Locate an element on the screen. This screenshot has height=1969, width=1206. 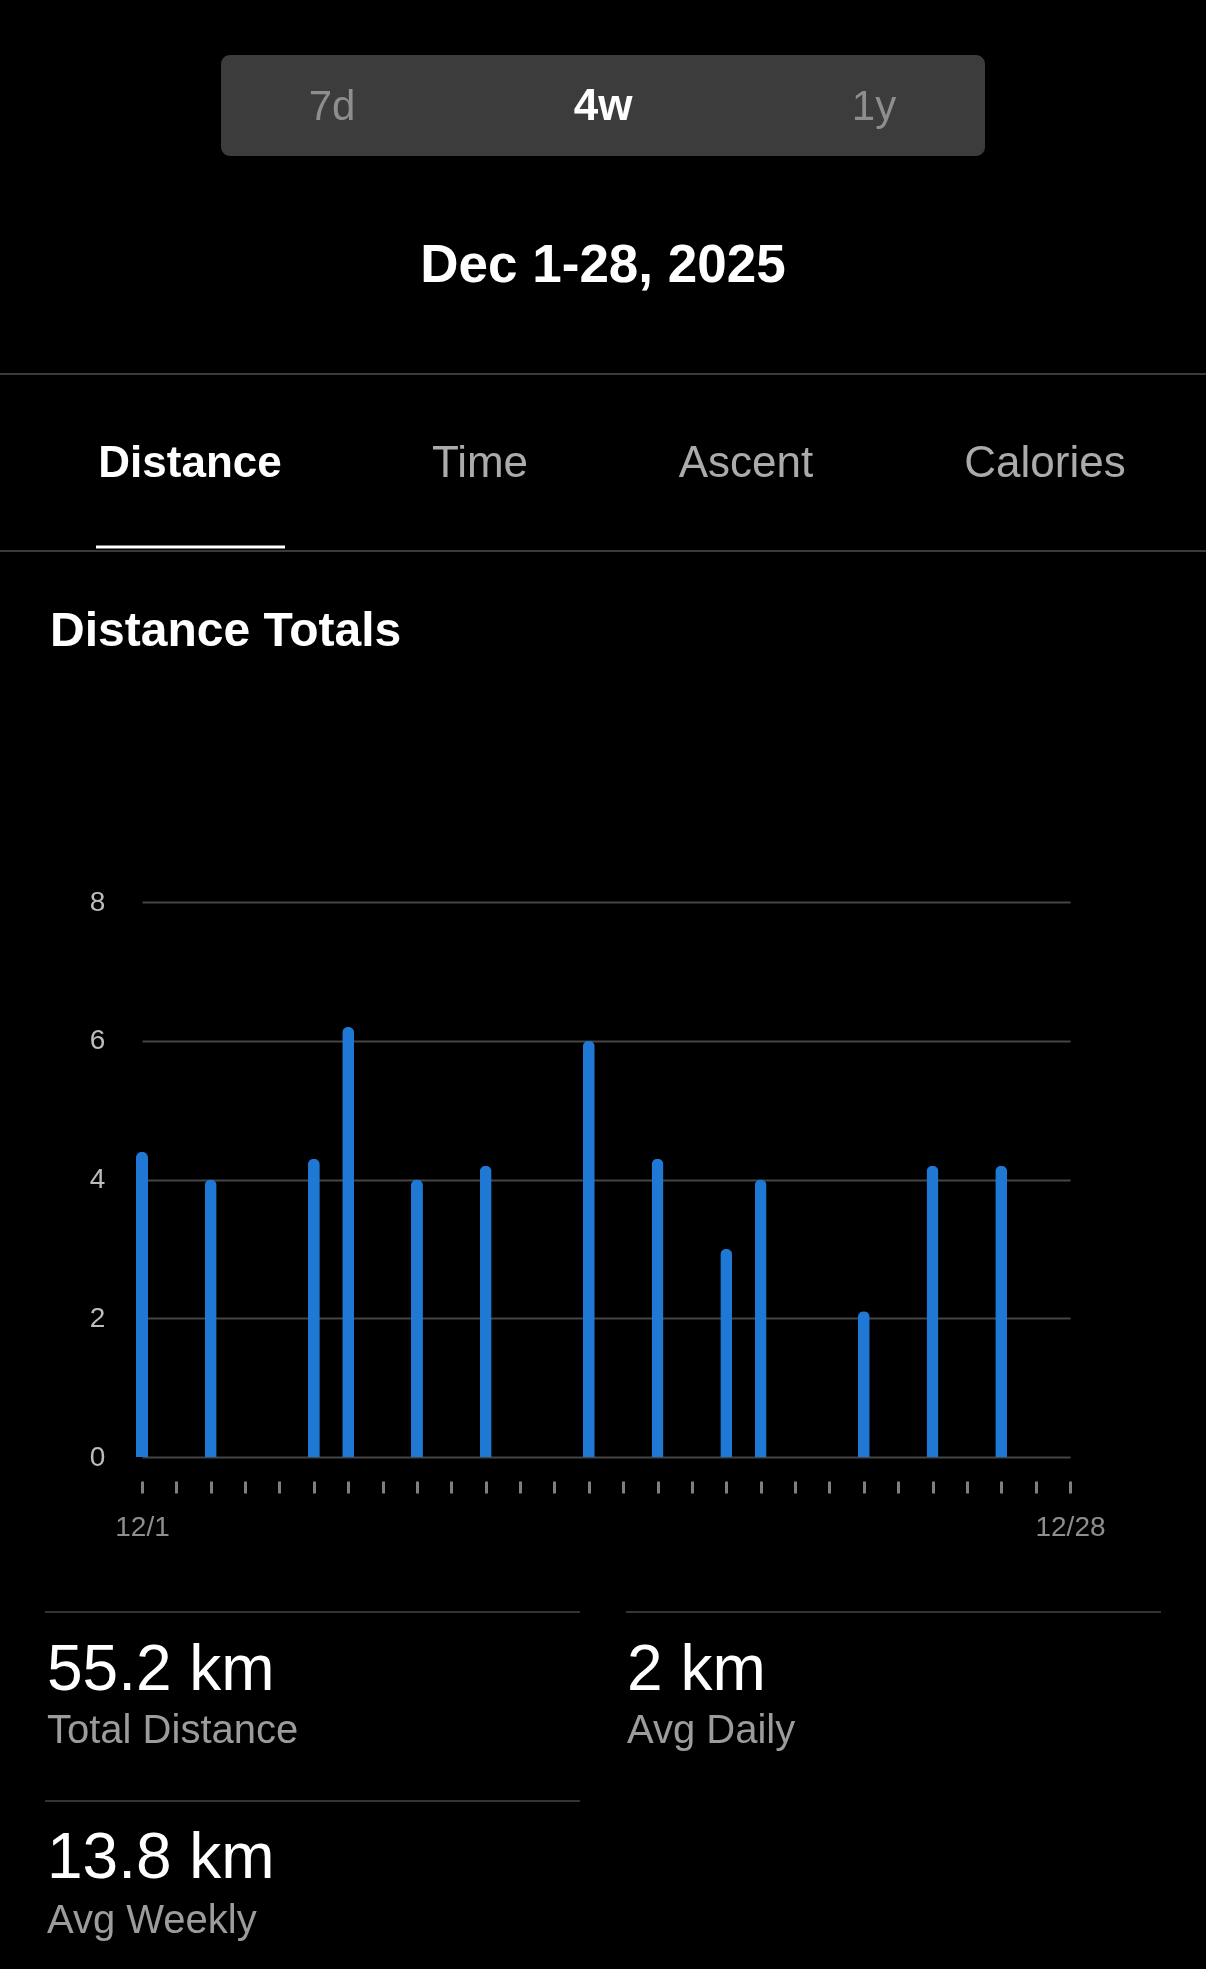
y-tick-label: 0 is located at coordinates (97, 1456).